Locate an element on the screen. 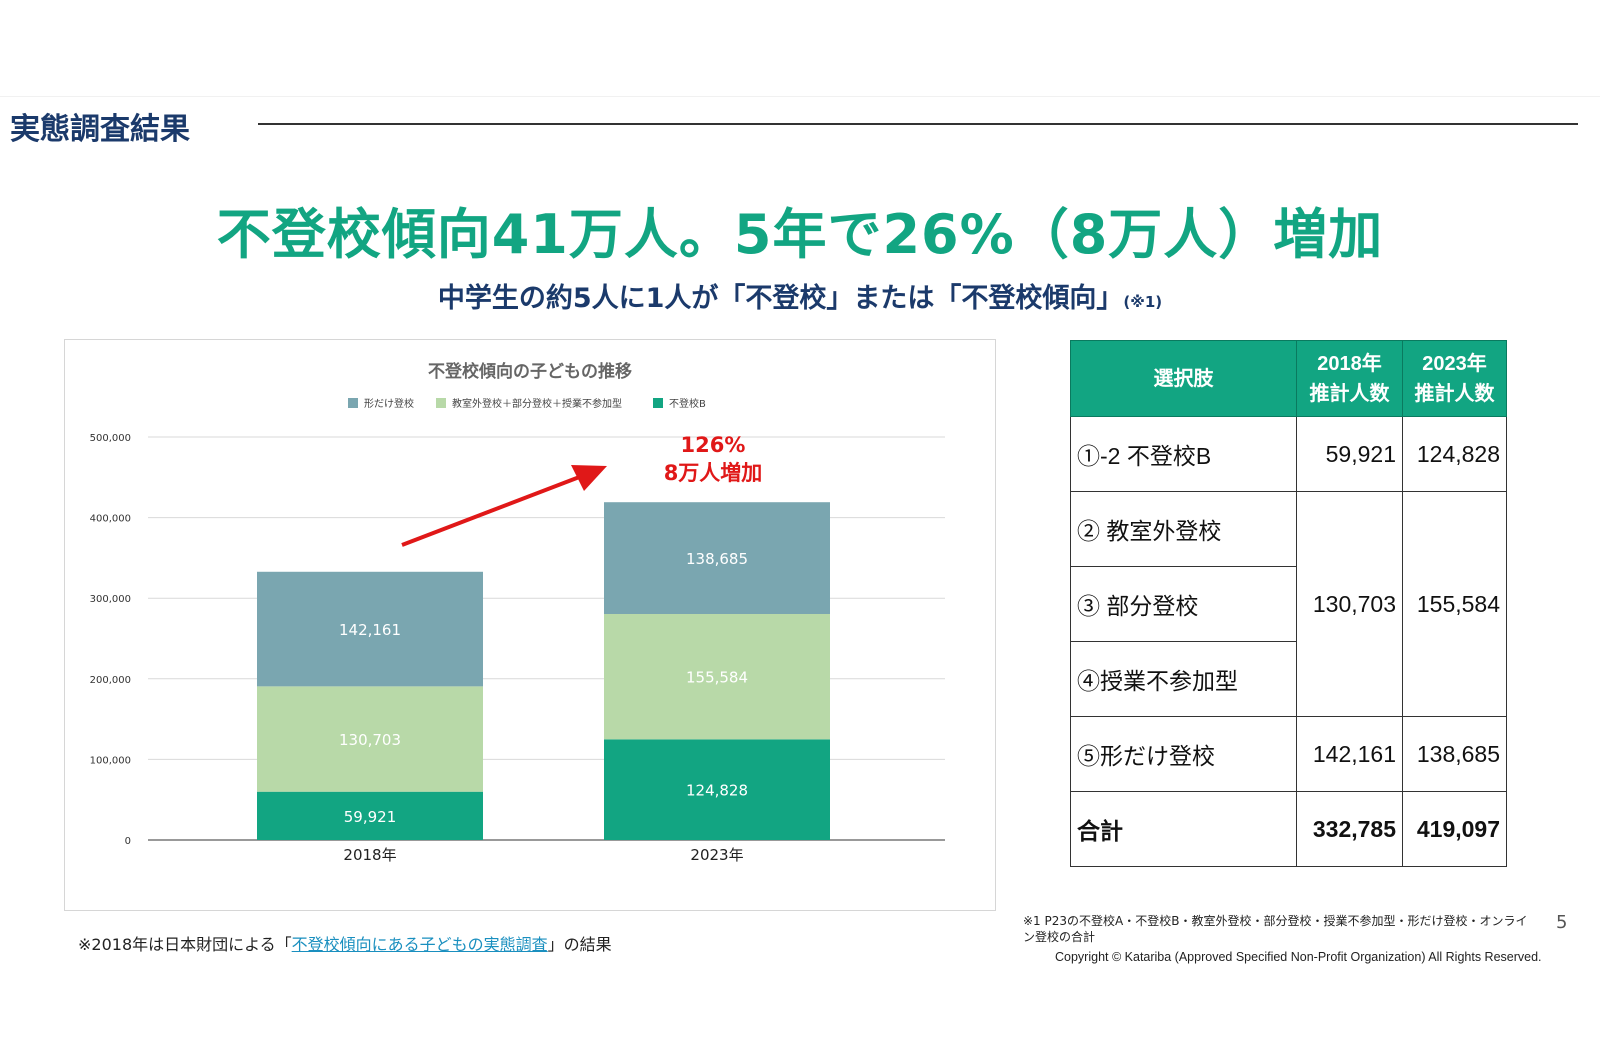 This screenshot has width=1600, height=1060. footnote-source: ※2018年は日本財団による「不登校傾向にある子どもの実態調査」の結果 is located at coordinates (345, 943).